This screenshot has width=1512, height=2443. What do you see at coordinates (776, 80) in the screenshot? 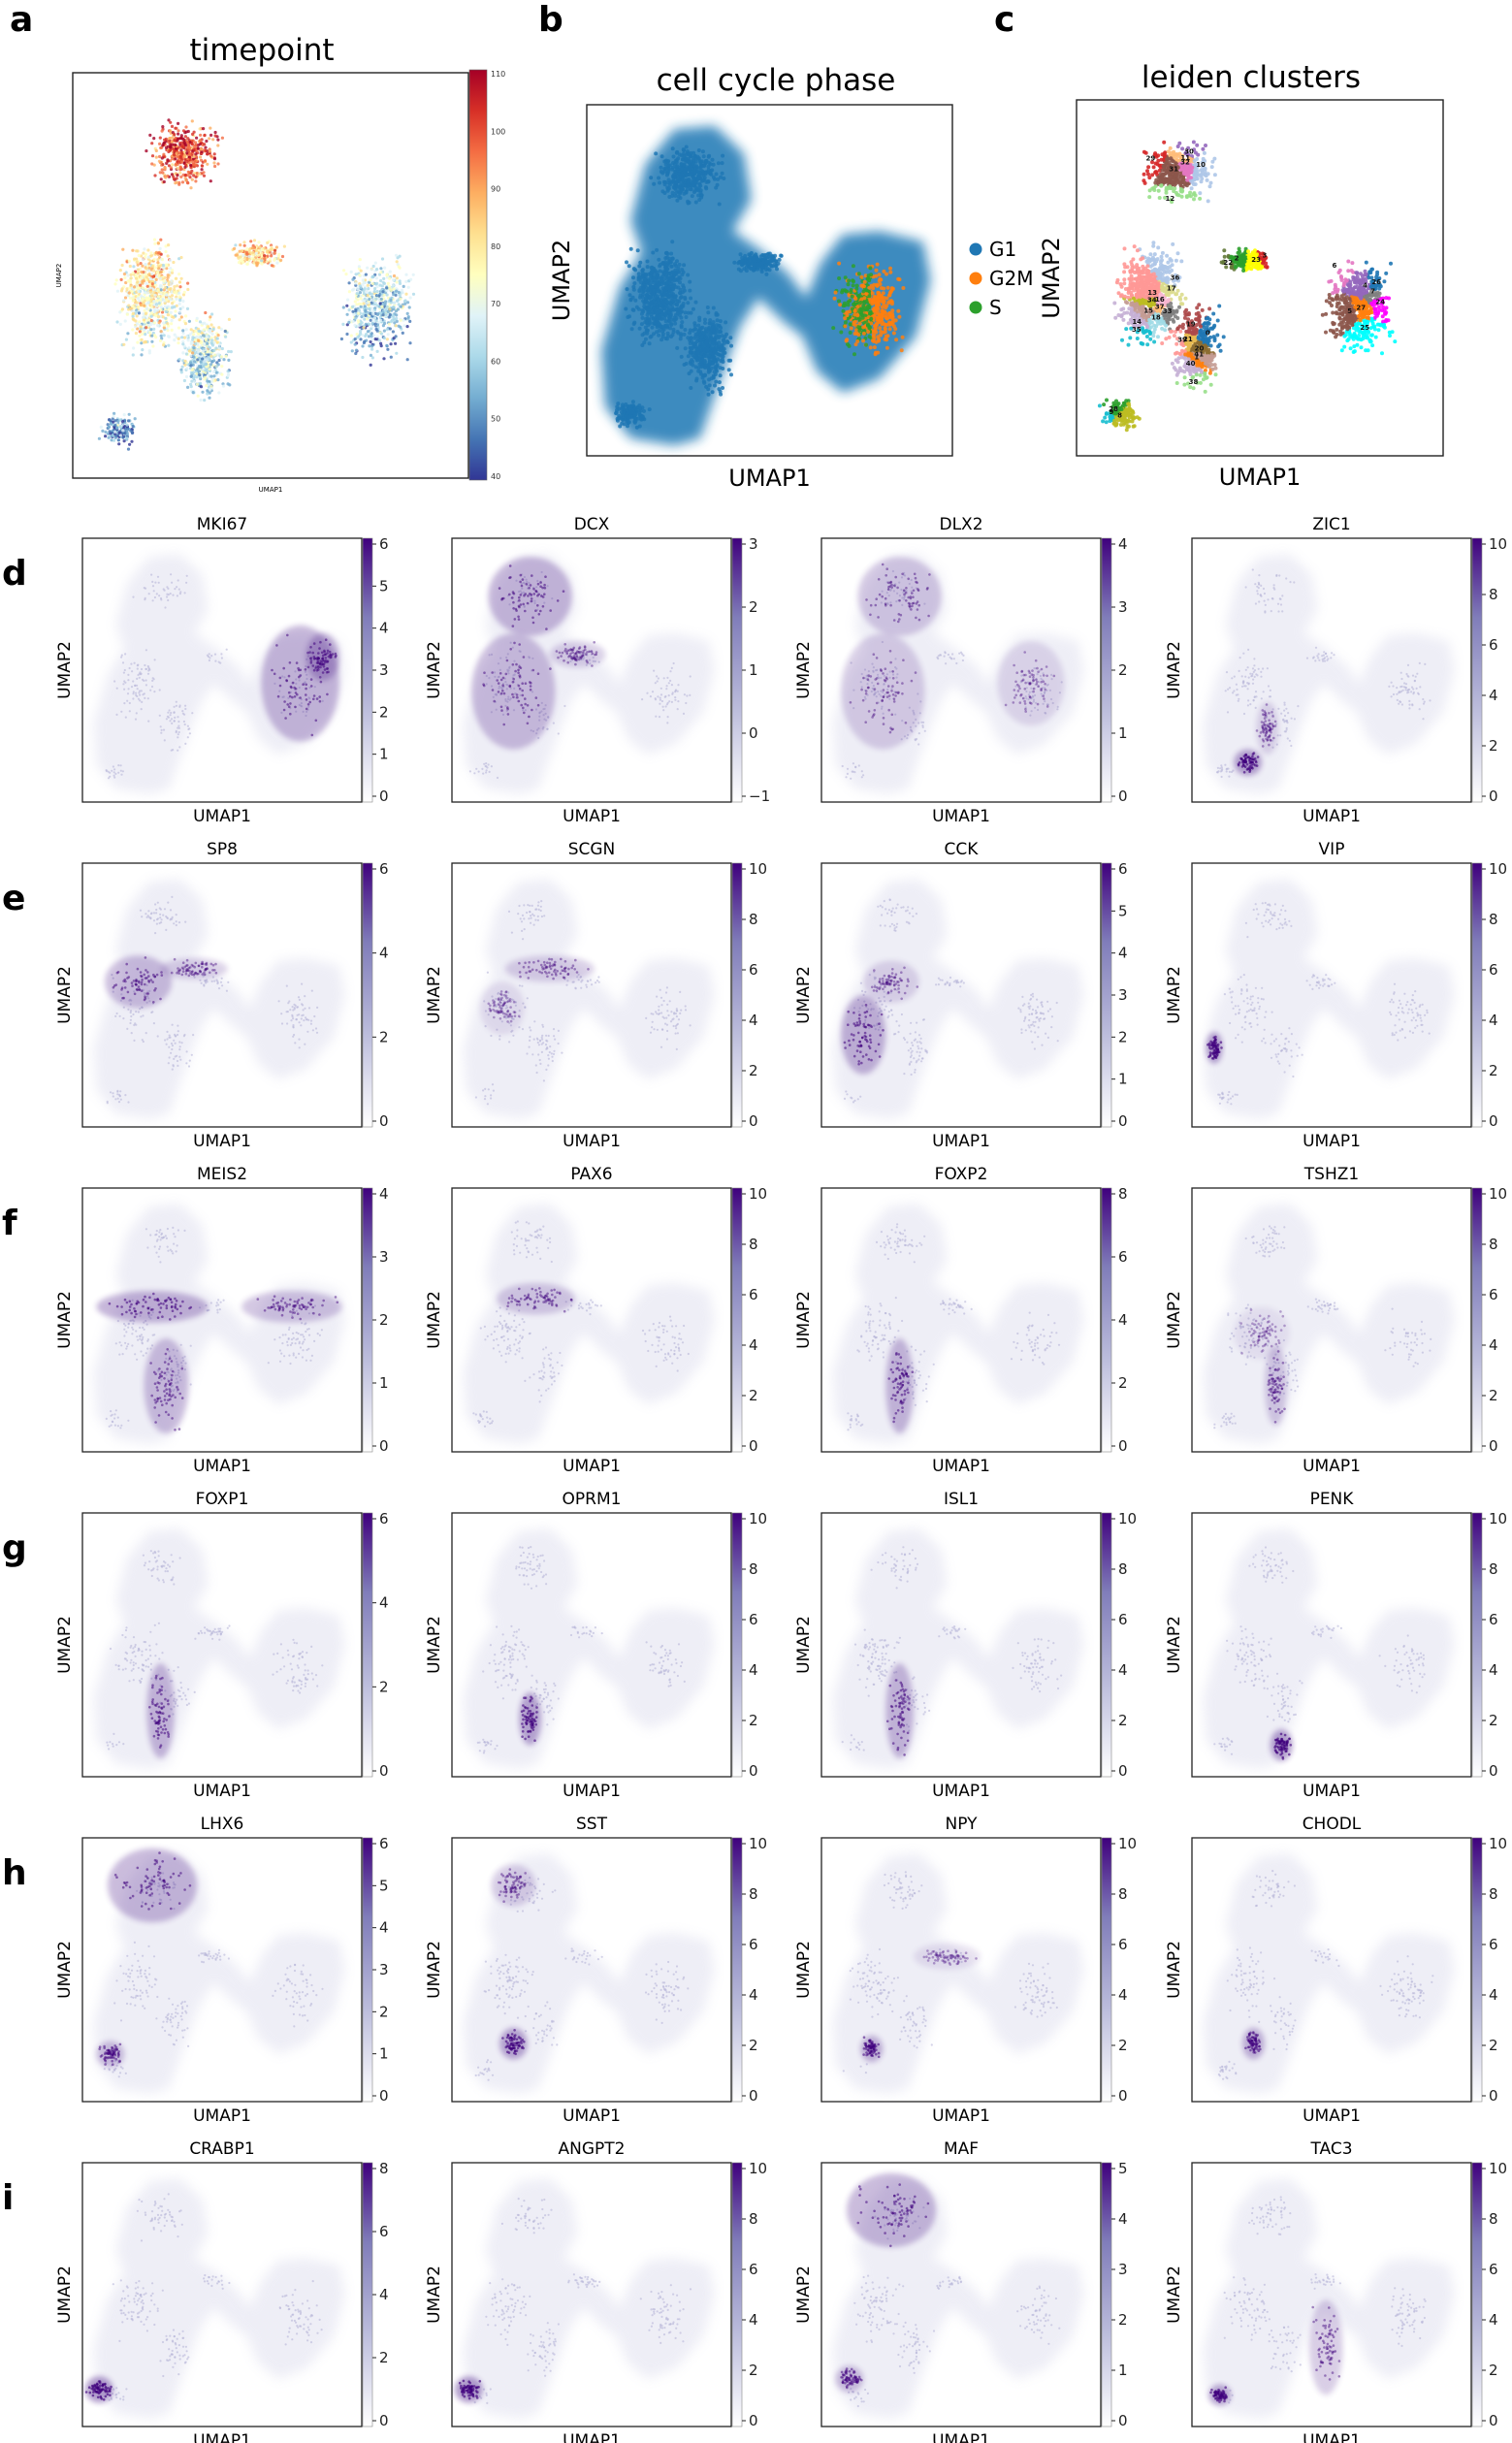
I see `panel-b-title: cell cycle phase` at bounding box center [776, 80].